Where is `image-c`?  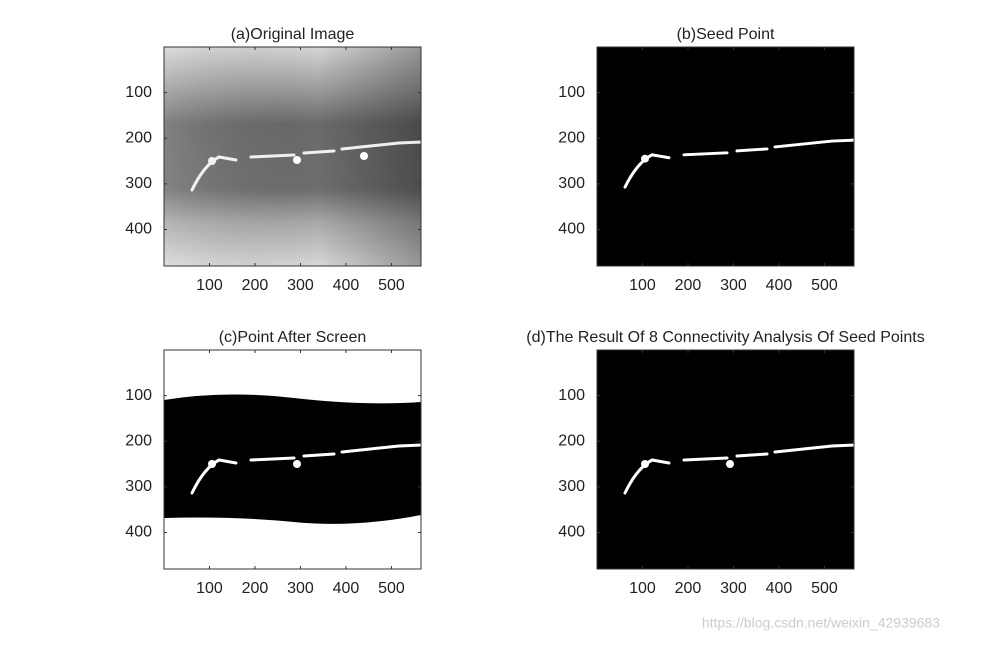 image-c is located at coordinates (294, 459).